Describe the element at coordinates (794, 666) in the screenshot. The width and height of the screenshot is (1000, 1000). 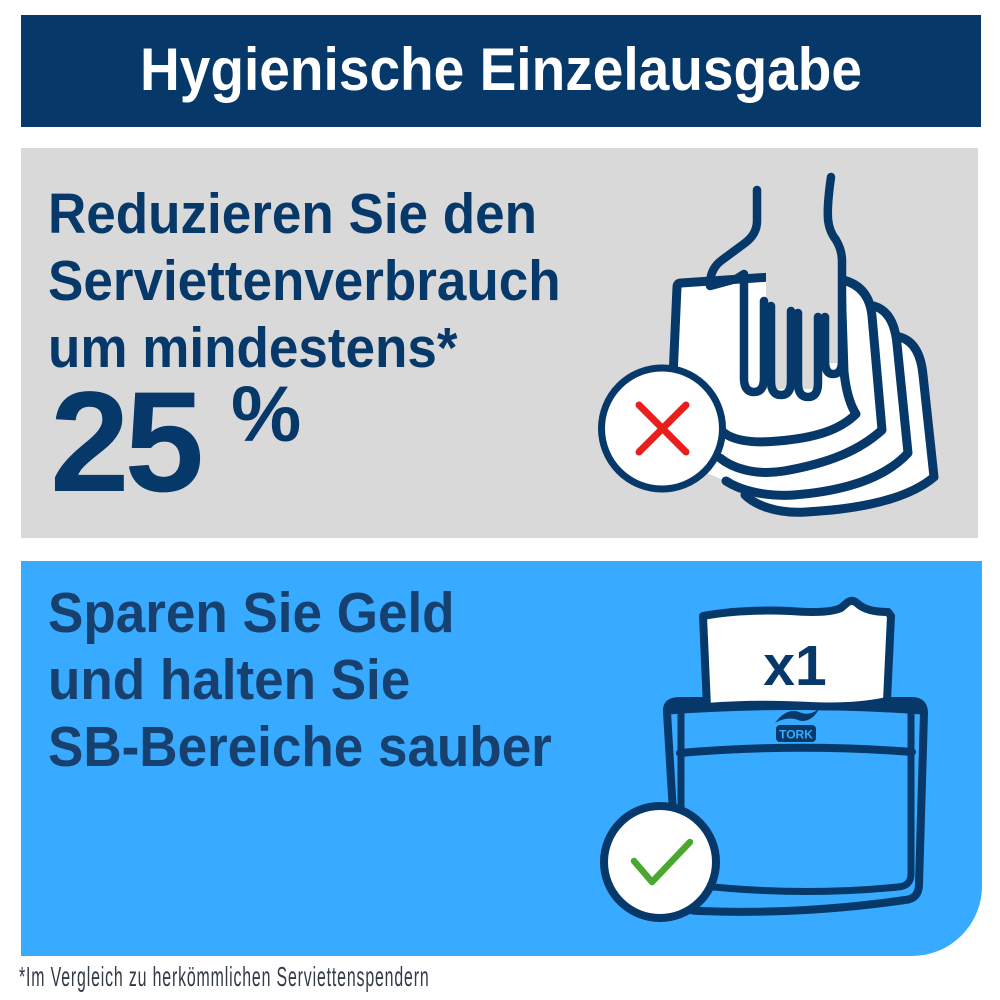
I see `svg-text: x1` at that location.